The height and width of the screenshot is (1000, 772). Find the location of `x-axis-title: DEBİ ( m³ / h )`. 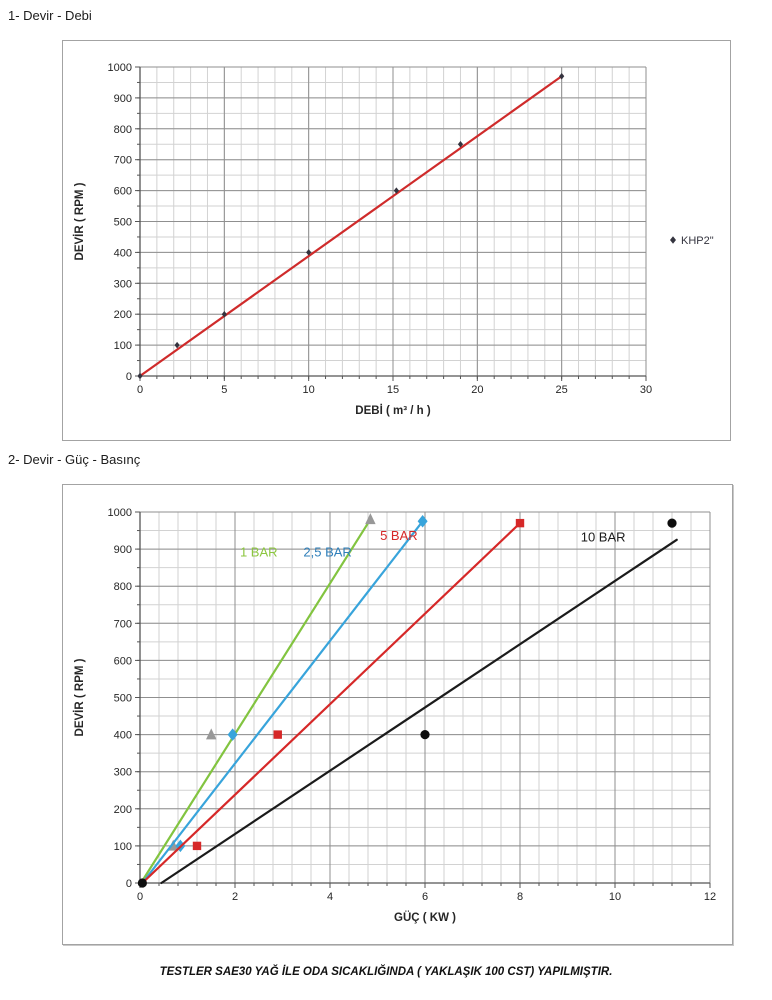

x-axis-title: DEBİ ( m³ / h ) is located at coordinates (393, 410).